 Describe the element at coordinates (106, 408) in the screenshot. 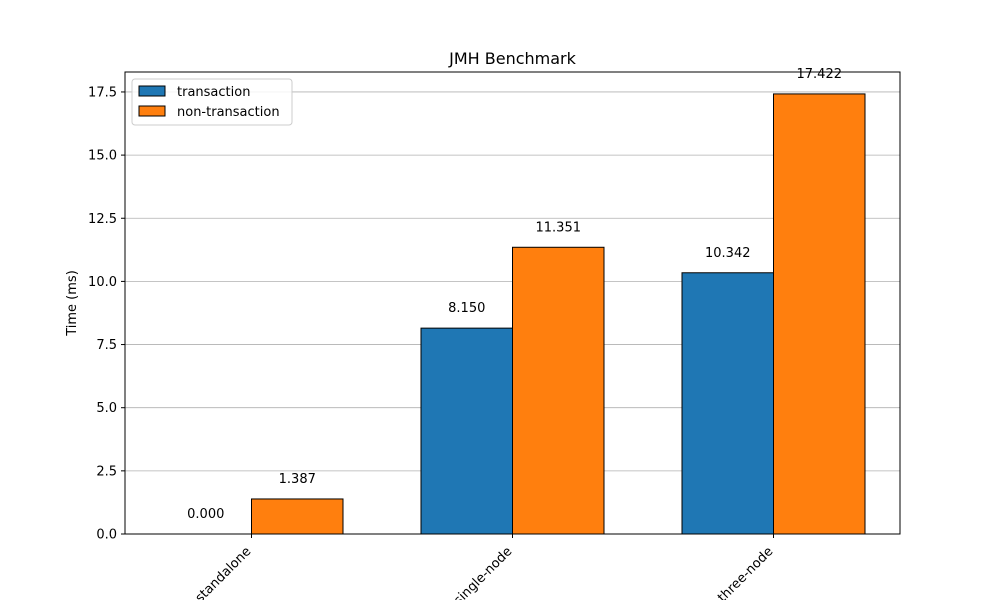

I see `y-tick-label: 5.0` at that location.